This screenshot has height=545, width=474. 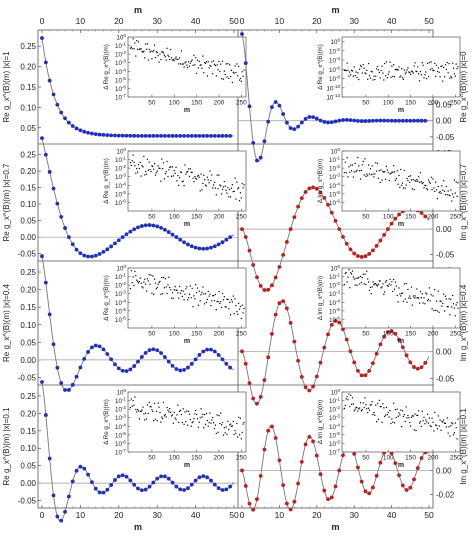 I want to click on inset-y-tick-label: 10⁻⁶, so click(x=120, y=202).